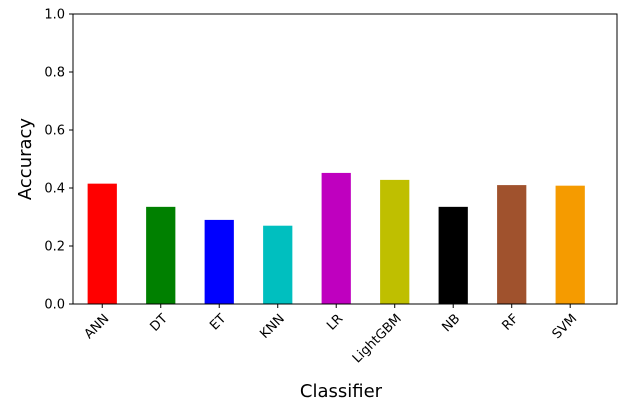  What do you see at coordinates (54, 131) in the screenshot?
I see `y-tick-label: 0.6` at bounding box center [54, 131].